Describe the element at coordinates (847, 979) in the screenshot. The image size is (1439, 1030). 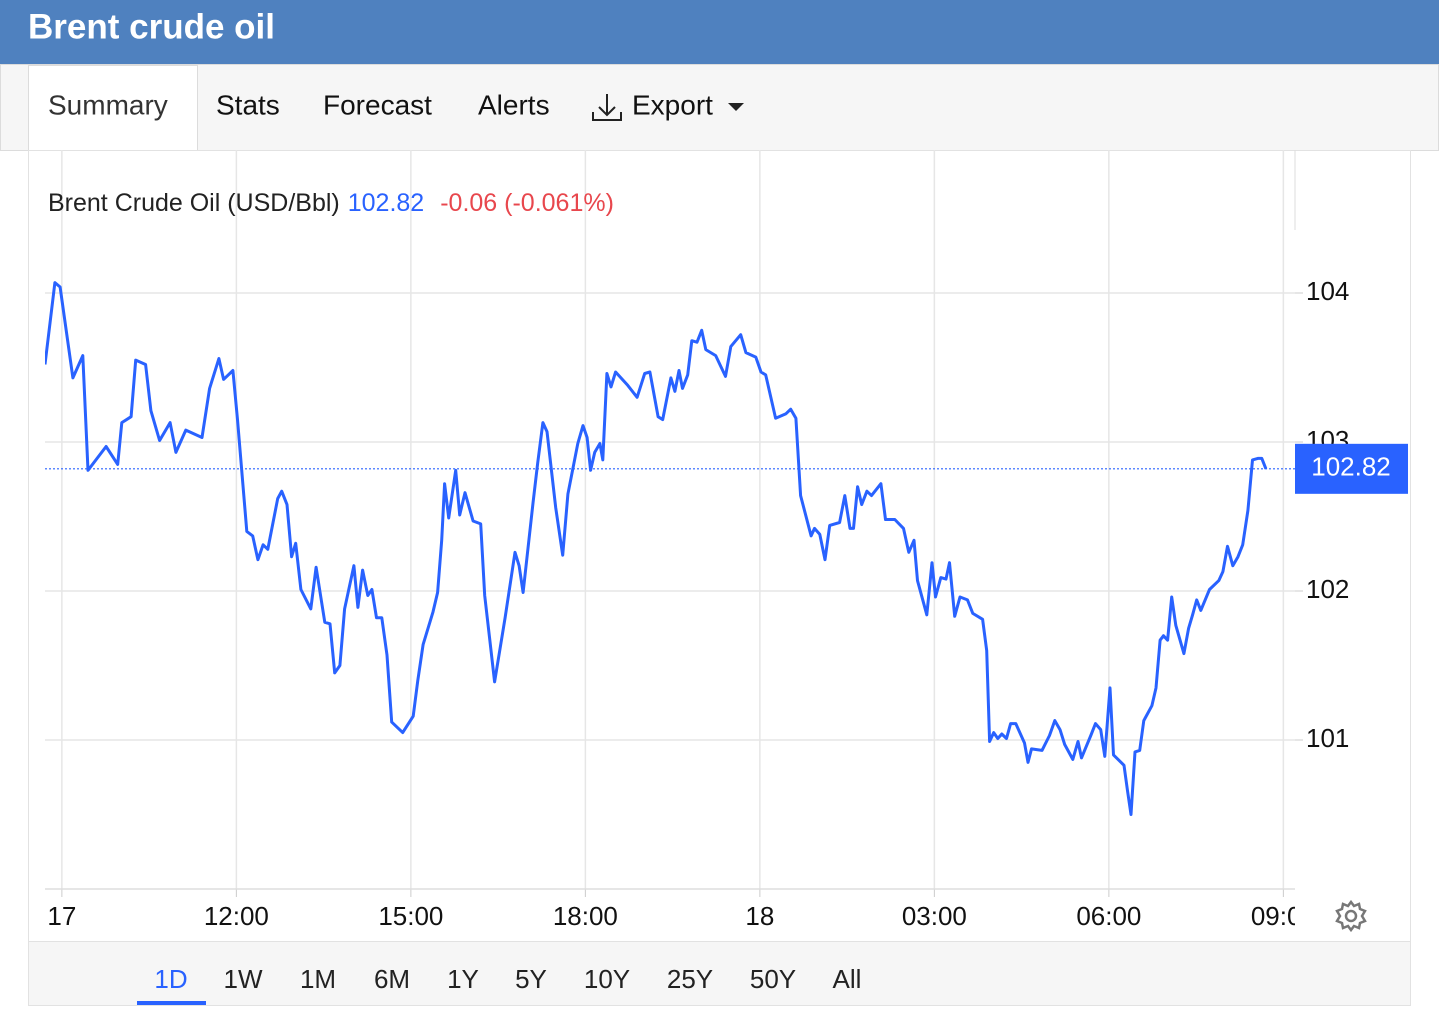
I see `range-button: All` at that location.